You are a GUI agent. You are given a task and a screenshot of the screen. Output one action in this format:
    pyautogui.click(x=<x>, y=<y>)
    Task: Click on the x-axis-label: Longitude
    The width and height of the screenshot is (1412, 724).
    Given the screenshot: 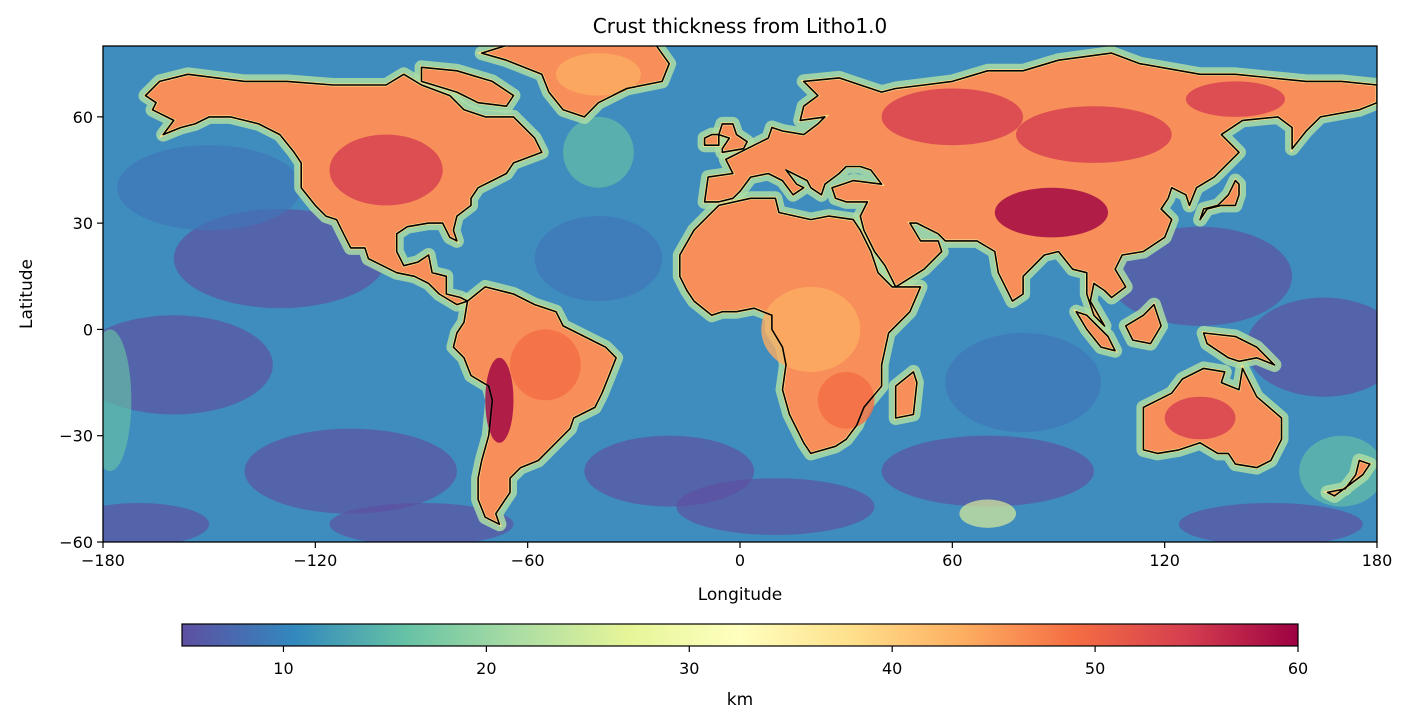 What is the action you would take?
    pyautogui.click(x=740, y=595)
    